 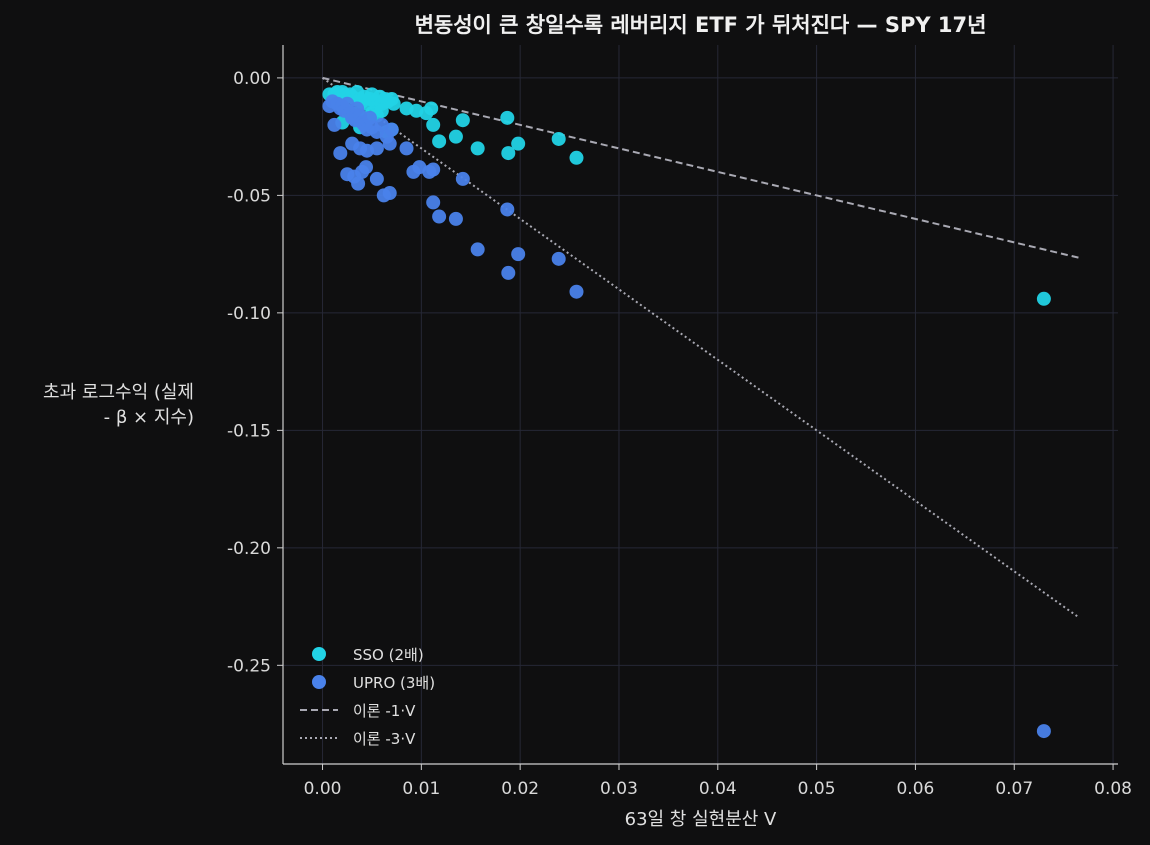 I want to click on theory-line-1v, so click(x=700, y=167).